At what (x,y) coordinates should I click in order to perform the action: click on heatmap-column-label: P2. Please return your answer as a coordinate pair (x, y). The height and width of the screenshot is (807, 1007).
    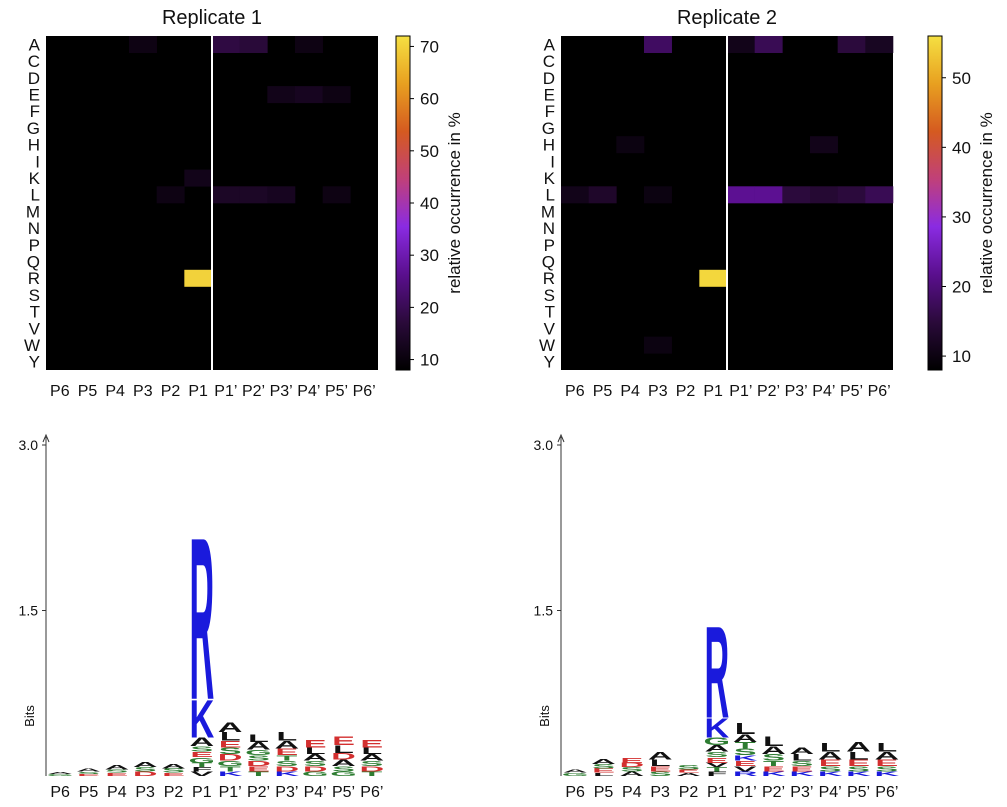
    Looking at the image, I should click on (171, 391).